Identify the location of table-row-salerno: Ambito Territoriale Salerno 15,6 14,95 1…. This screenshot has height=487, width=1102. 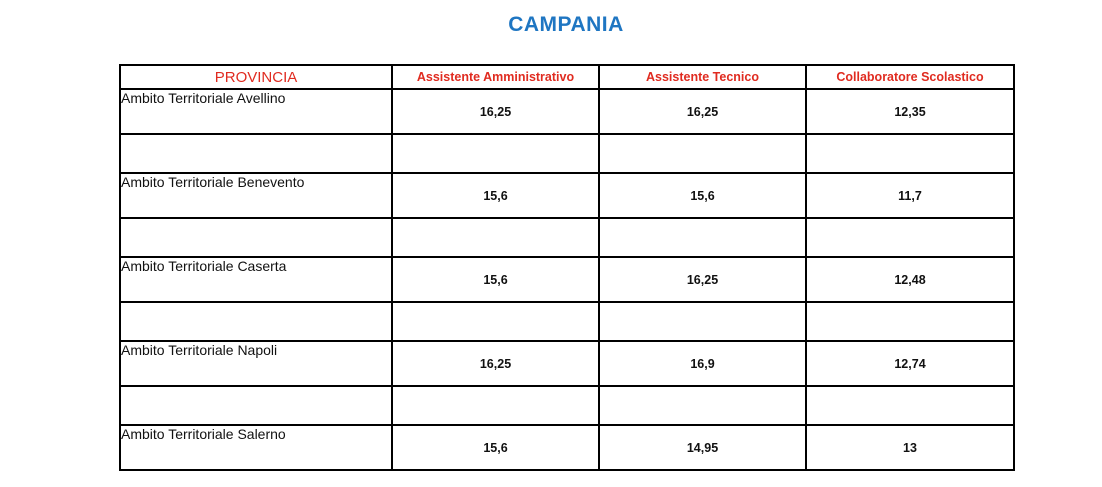
(567, 447).